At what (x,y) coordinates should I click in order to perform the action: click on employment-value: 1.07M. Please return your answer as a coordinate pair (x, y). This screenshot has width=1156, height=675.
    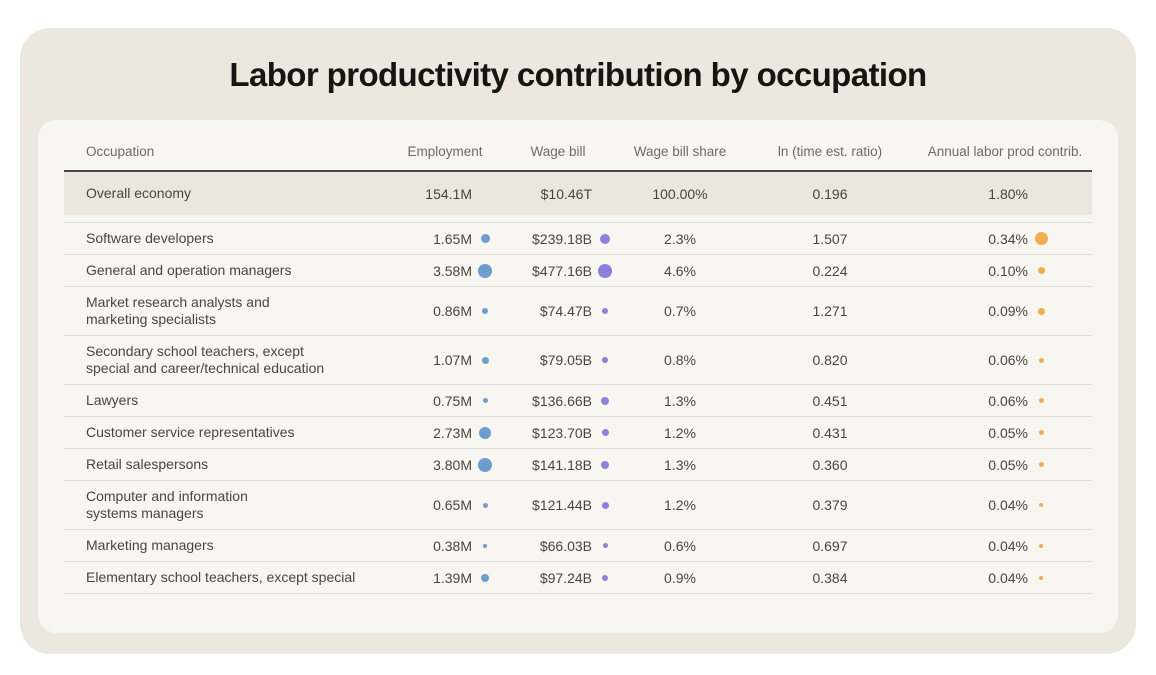
    Looking at the image, I should click on (452, 360).